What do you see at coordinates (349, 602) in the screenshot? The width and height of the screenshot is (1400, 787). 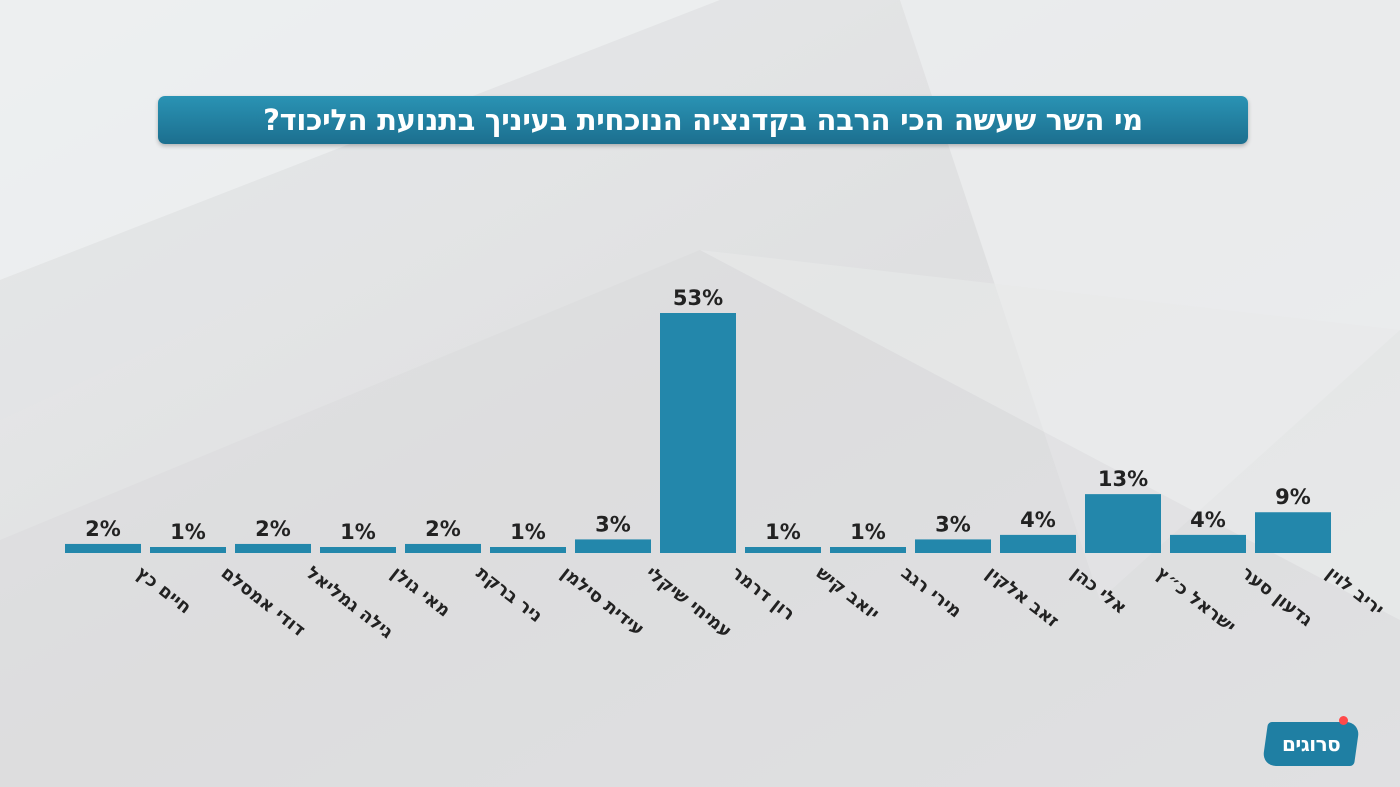 I see `category-label: גילה גמליאל` at bounding box center [349, 602].